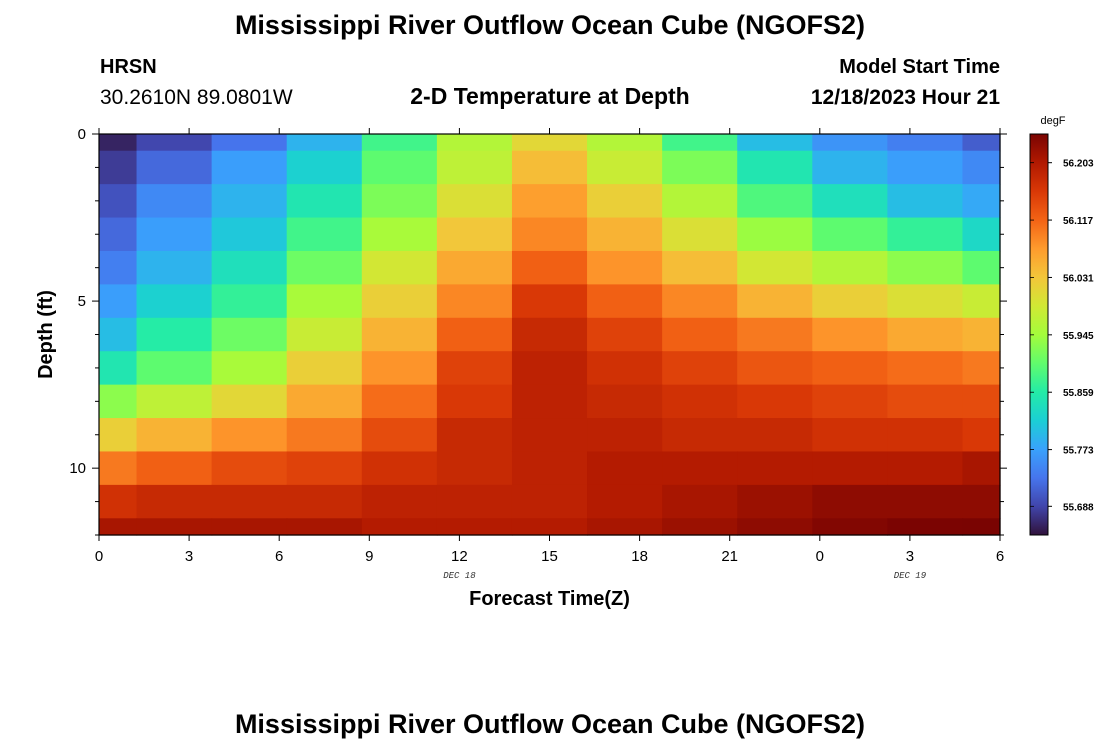  What do you see at coordinates (128, 67) in the screenshot?
I see `station-name: HRSN` at bounding box center [128, 67].